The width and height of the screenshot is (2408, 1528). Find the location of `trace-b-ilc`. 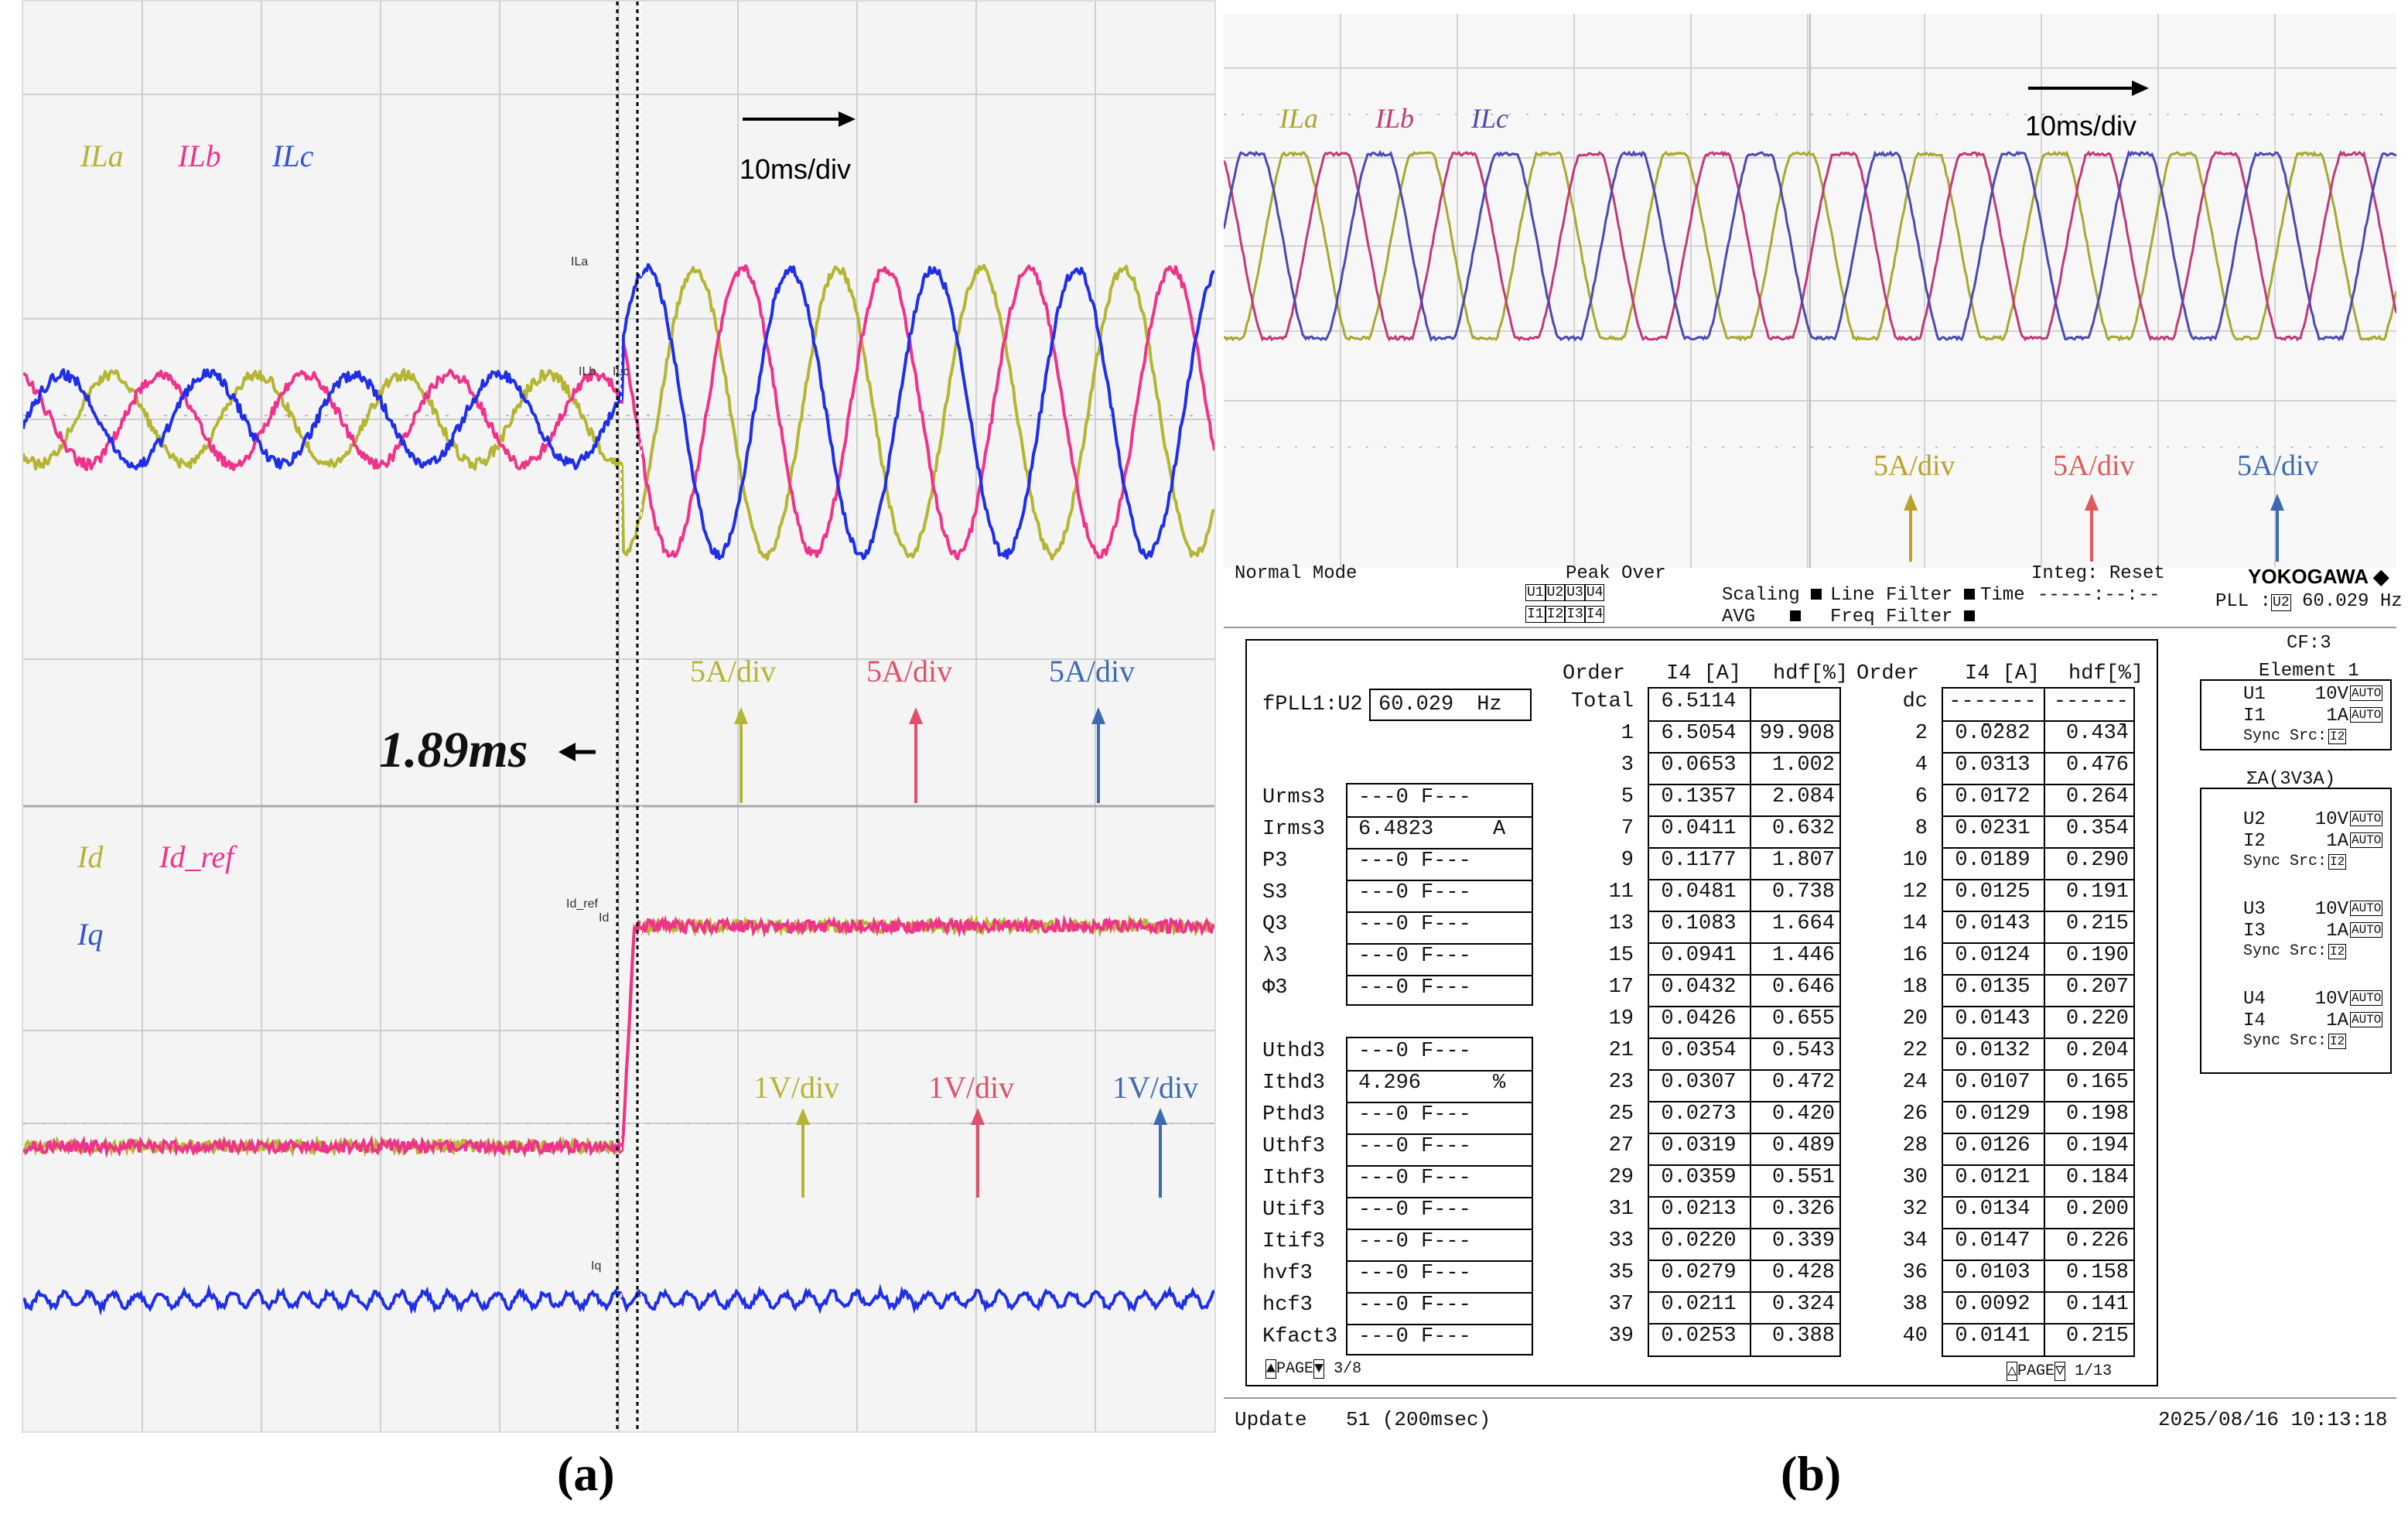

trace-b-ilc is located at coordinates (1810, 245).